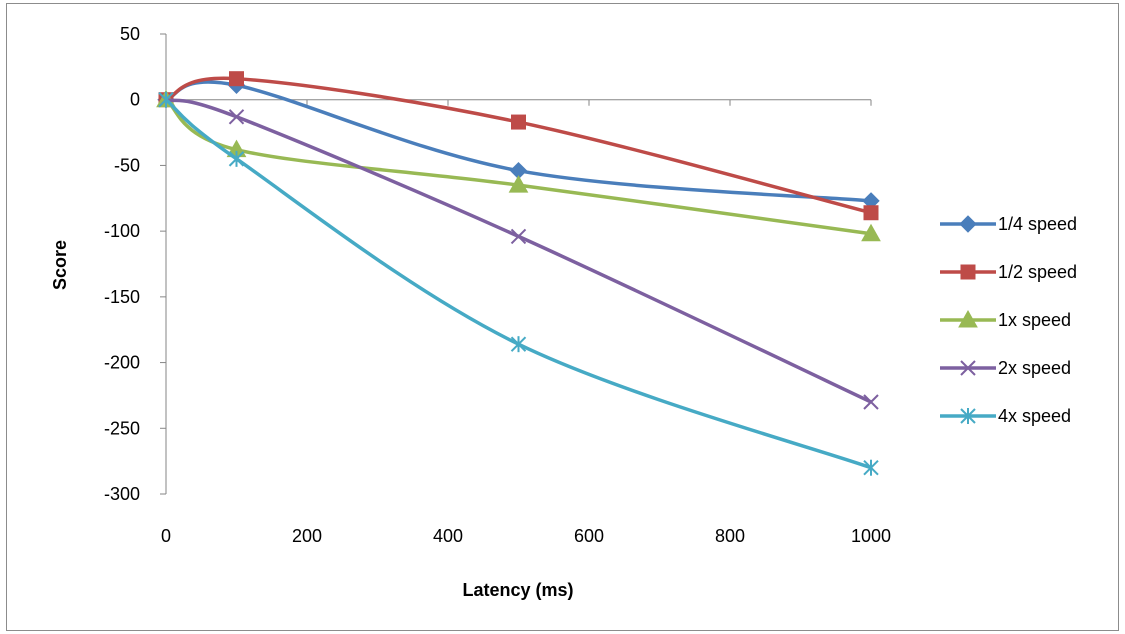 The image size is (1125, 634). I want to click on y-tick-label: -250, so click(122, 428).